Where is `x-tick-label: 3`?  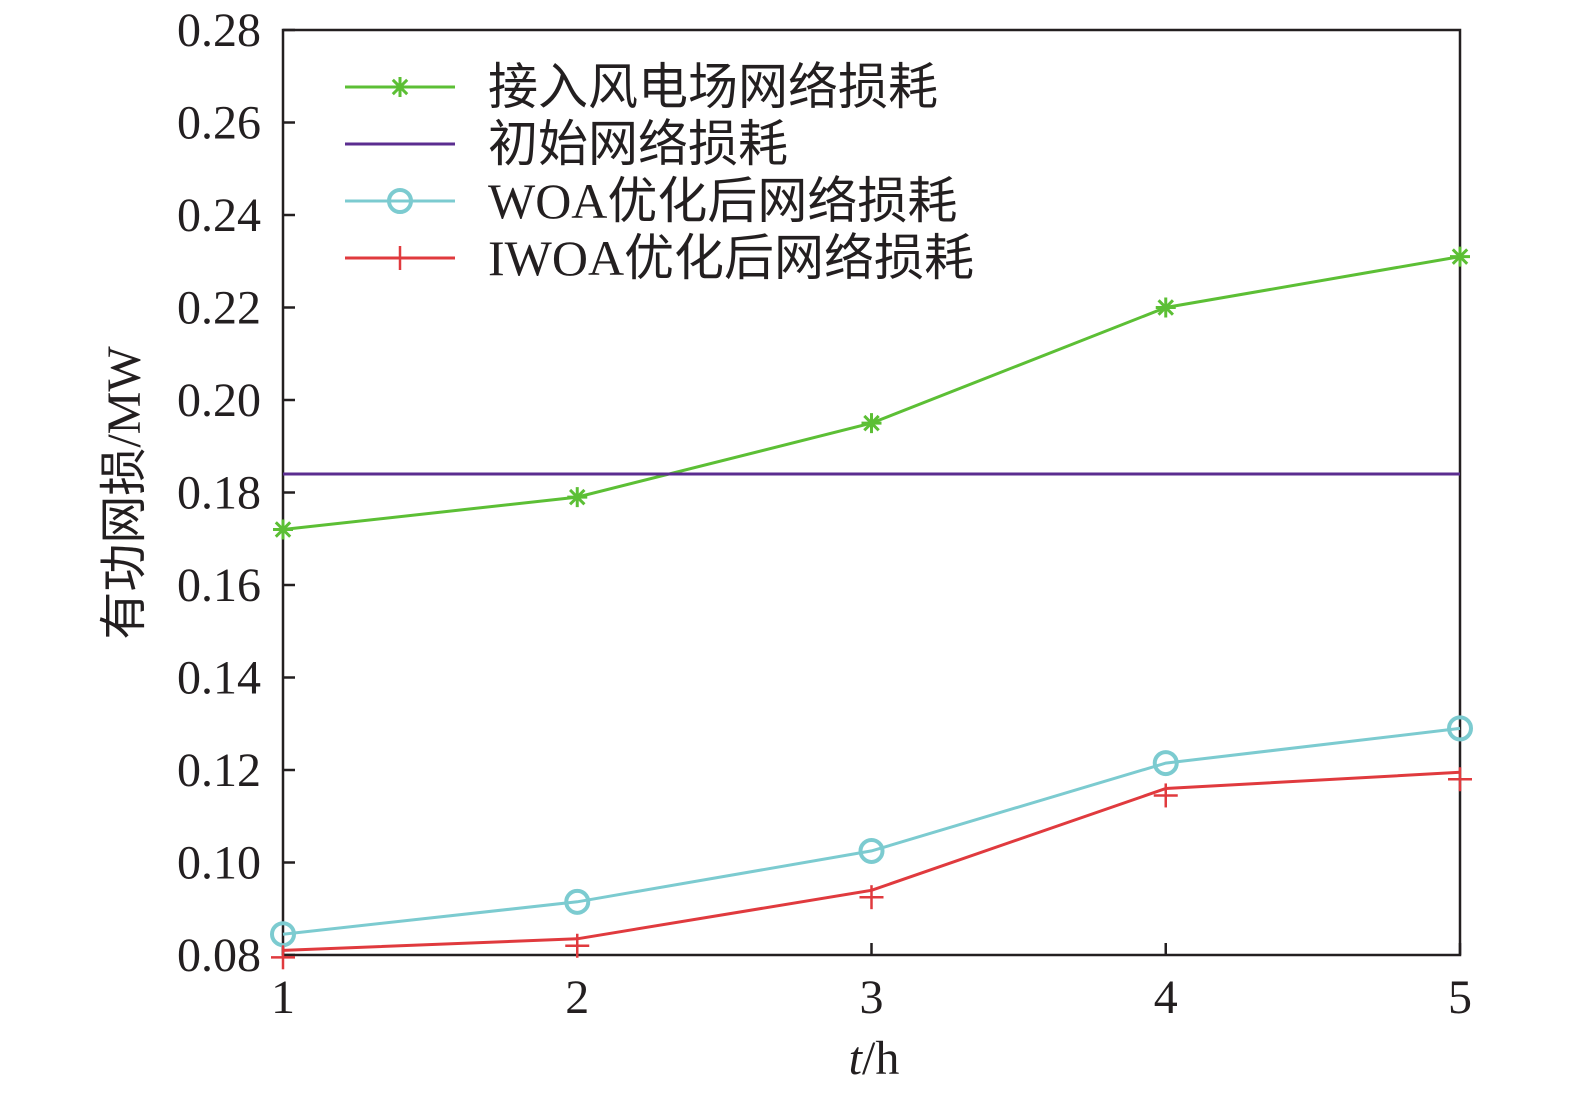 x-tick-label: 3 is located at coordinates (872, 997).